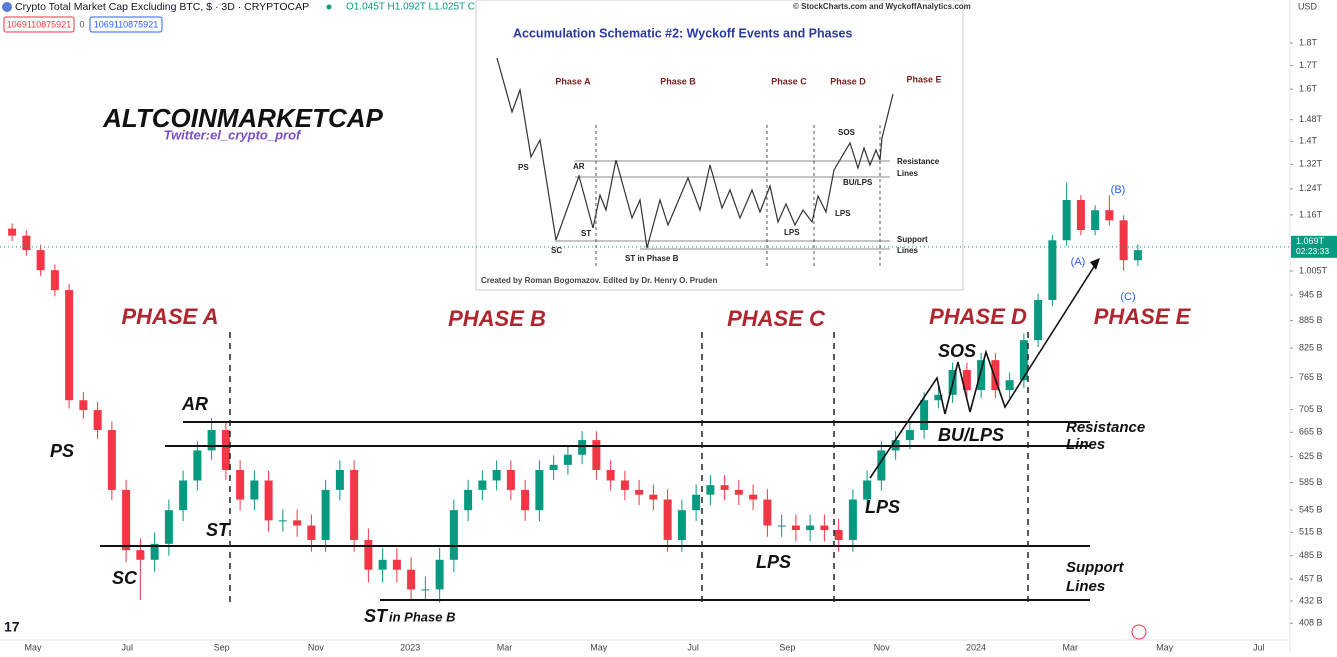  What do you see at coordinates (242, 118) in the screenshot?
I see `watermark-title: ALTCOINMARKETCAP` at bounding box center [242, 118].